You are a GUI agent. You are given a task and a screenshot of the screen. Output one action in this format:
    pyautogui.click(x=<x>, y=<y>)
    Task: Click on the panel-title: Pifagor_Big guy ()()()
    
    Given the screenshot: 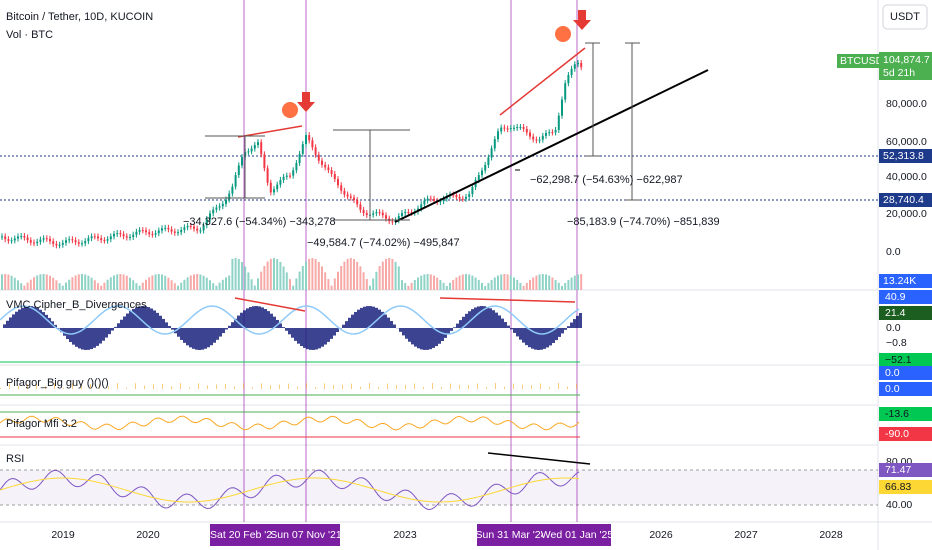 What is the action you would take?
    pyautogui.click(x=57, y=383)
    